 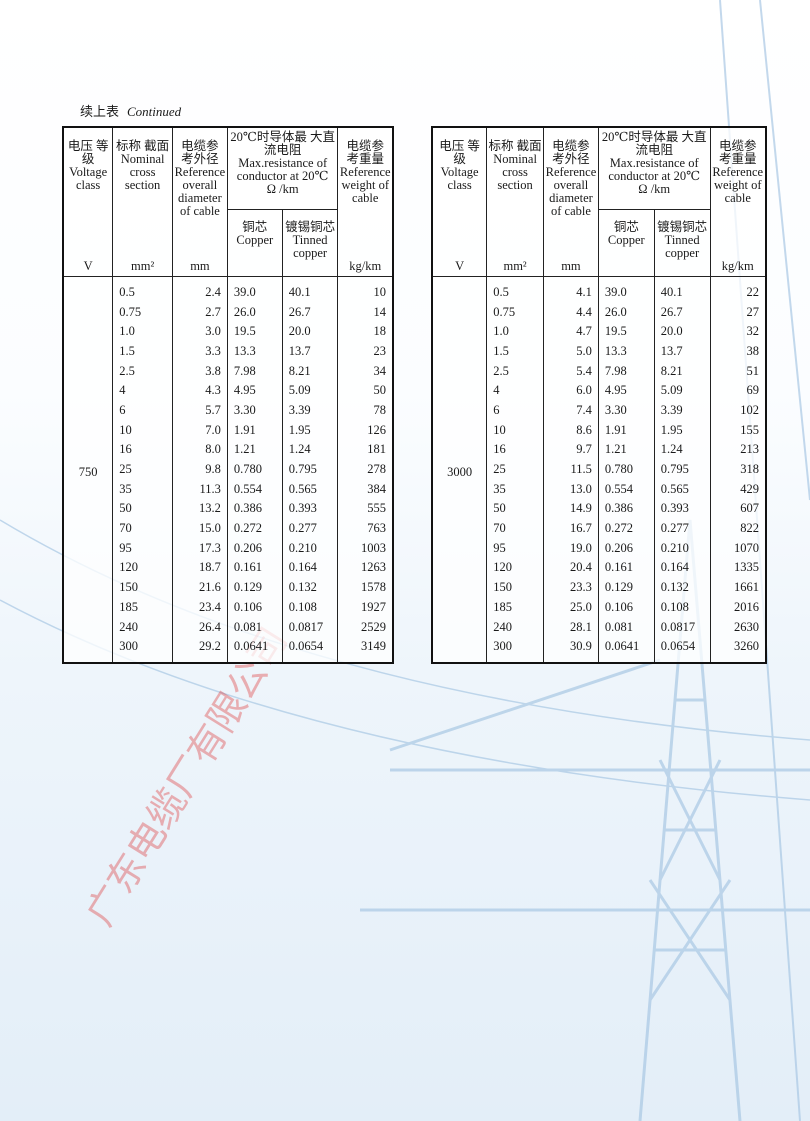 I want to click on table-row: 35 13.0 0.554 0.565 429, so click(x=599, y=489).